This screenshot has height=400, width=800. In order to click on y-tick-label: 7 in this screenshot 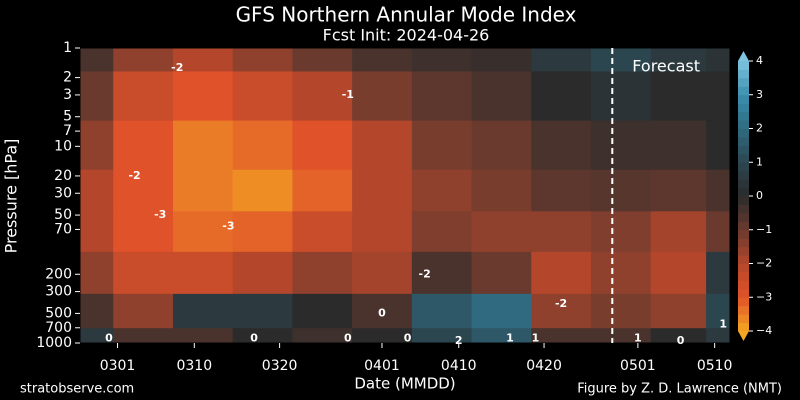, I will do `click(67, 131)`.